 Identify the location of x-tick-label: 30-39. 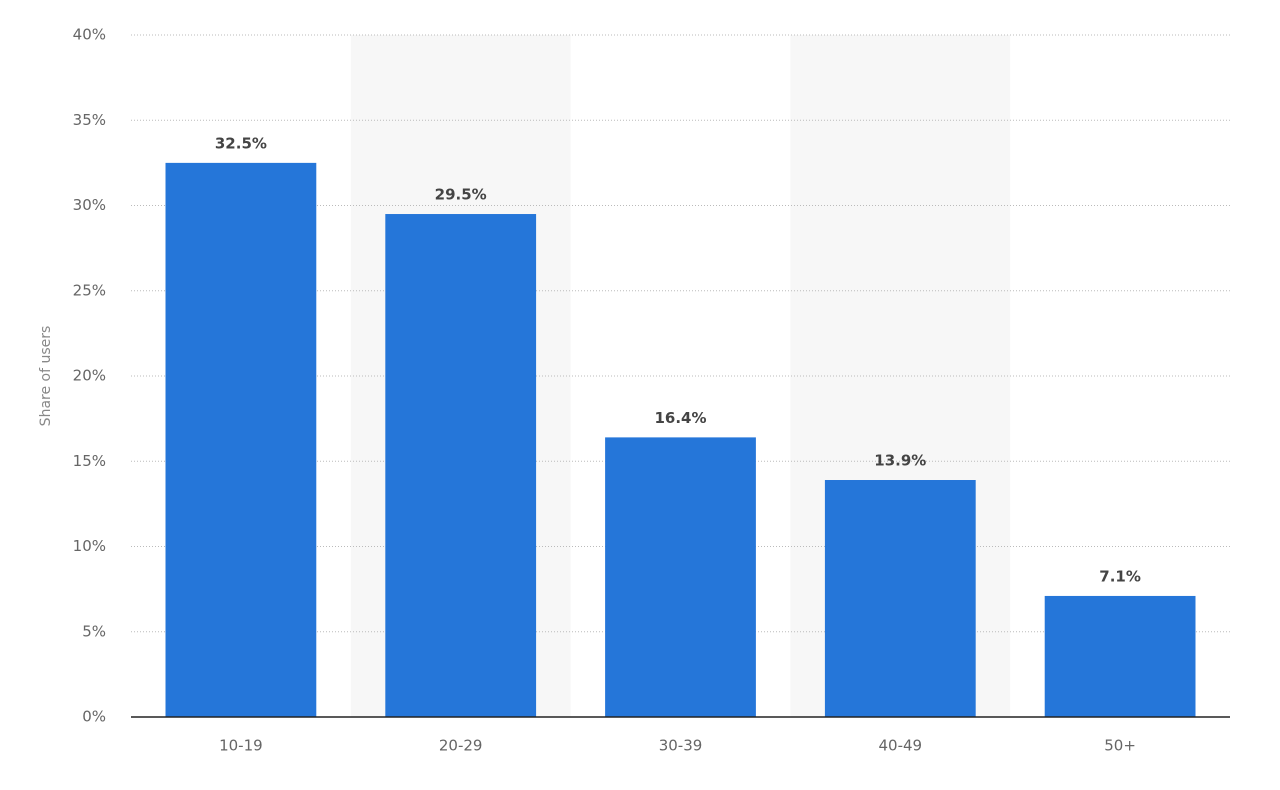
(681, 746).